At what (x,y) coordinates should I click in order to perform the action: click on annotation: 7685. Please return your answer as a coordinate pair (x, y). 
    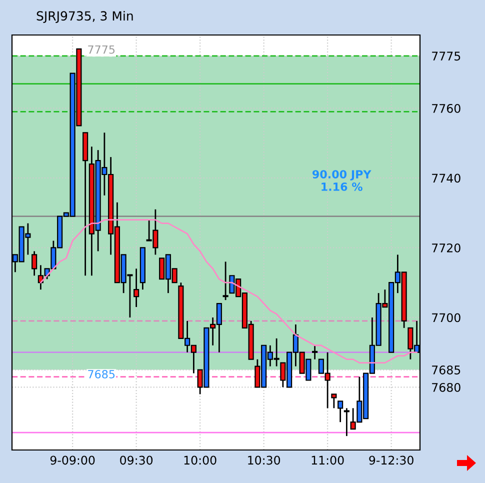
    Looking at the image, I should click on (101, 374).